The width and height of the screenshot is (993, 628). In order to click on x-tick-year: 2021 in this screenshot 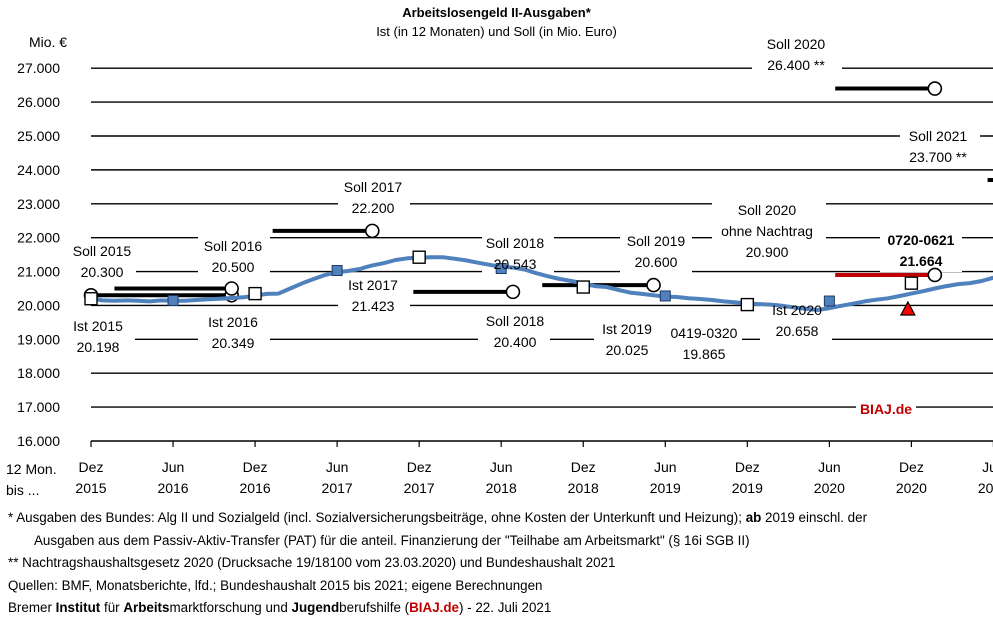, I will do `click(985, 488)`.